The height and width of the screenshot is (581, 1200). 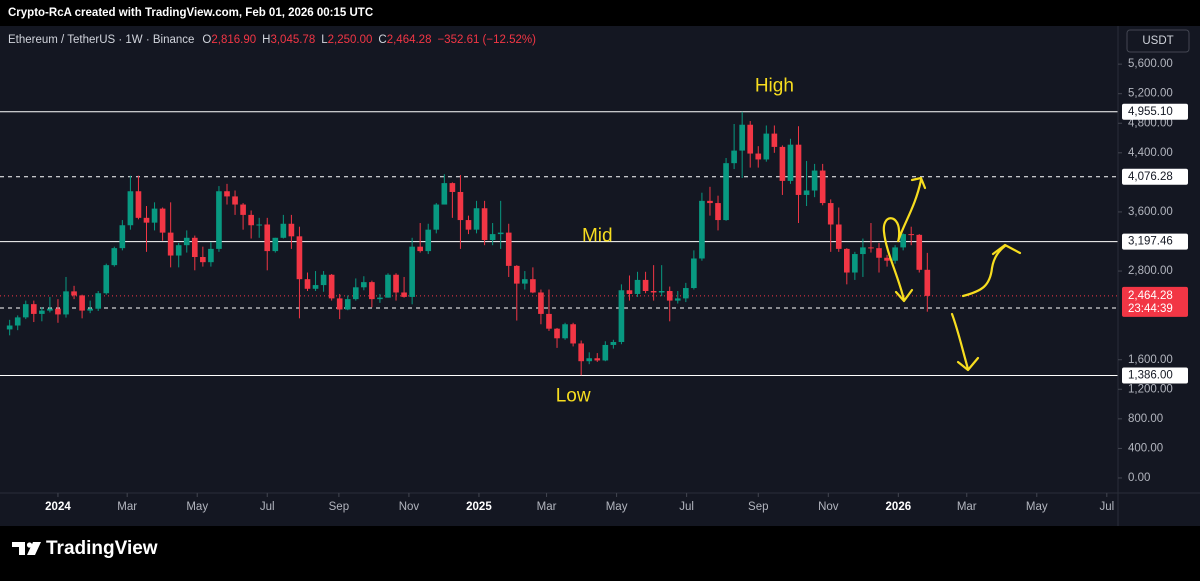 I want to click on ohlc-label: L, so click(x=324, y=40).